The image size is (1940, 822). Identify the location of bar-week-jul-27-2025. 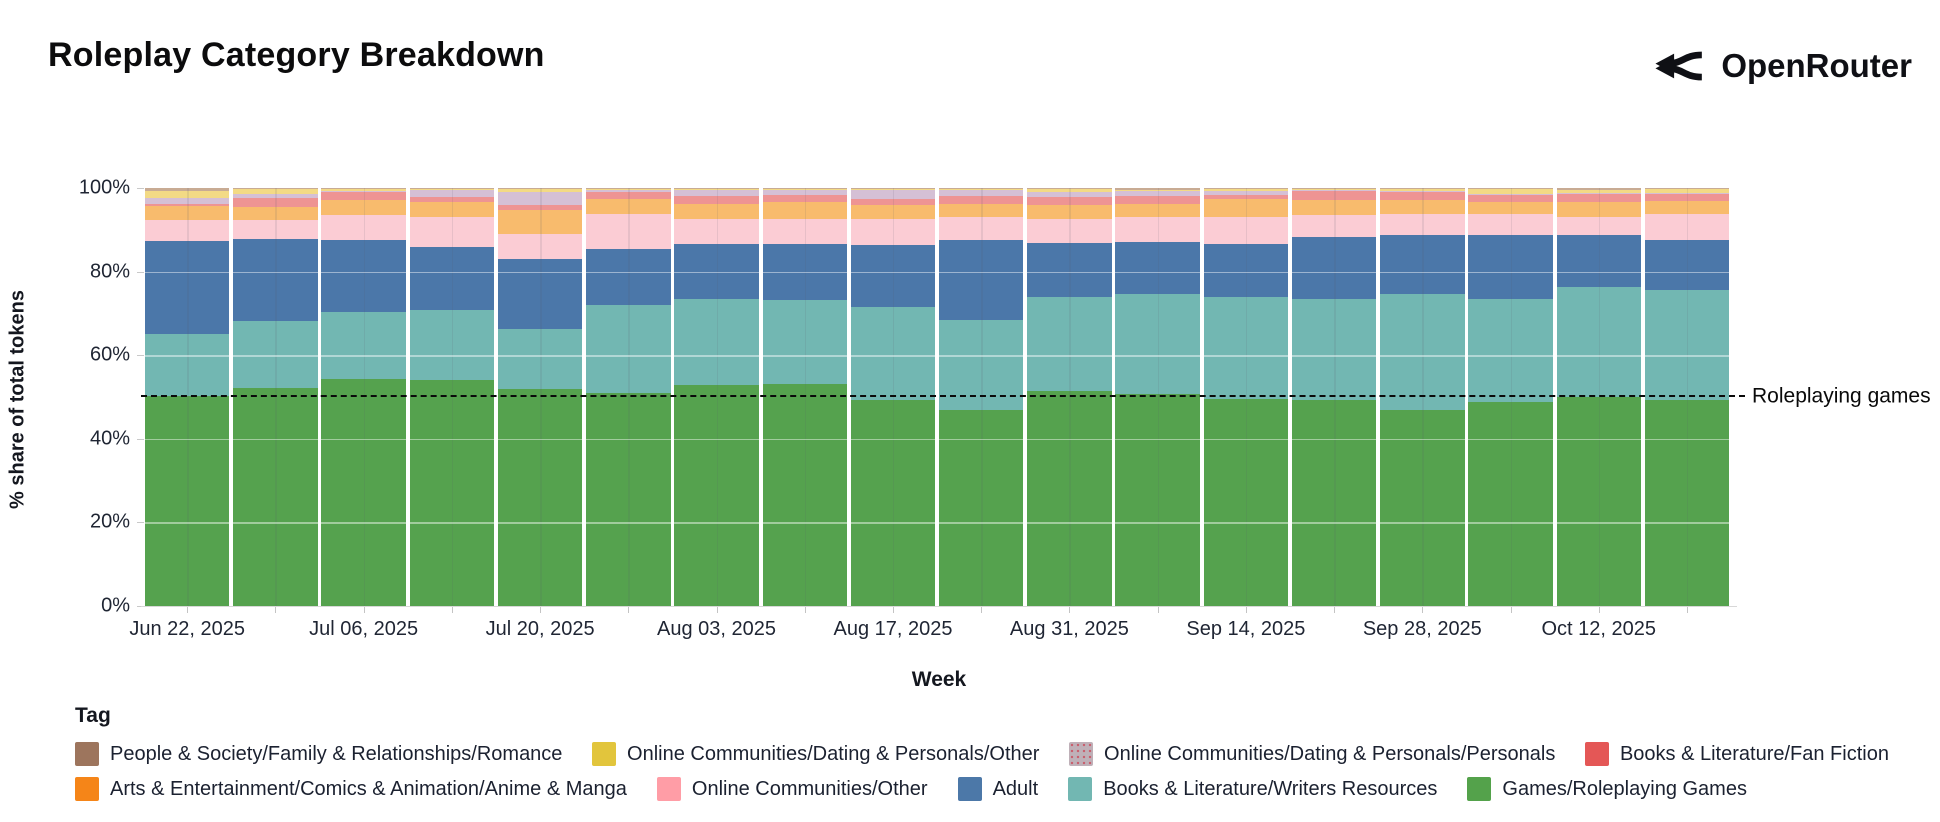
(628, 397).